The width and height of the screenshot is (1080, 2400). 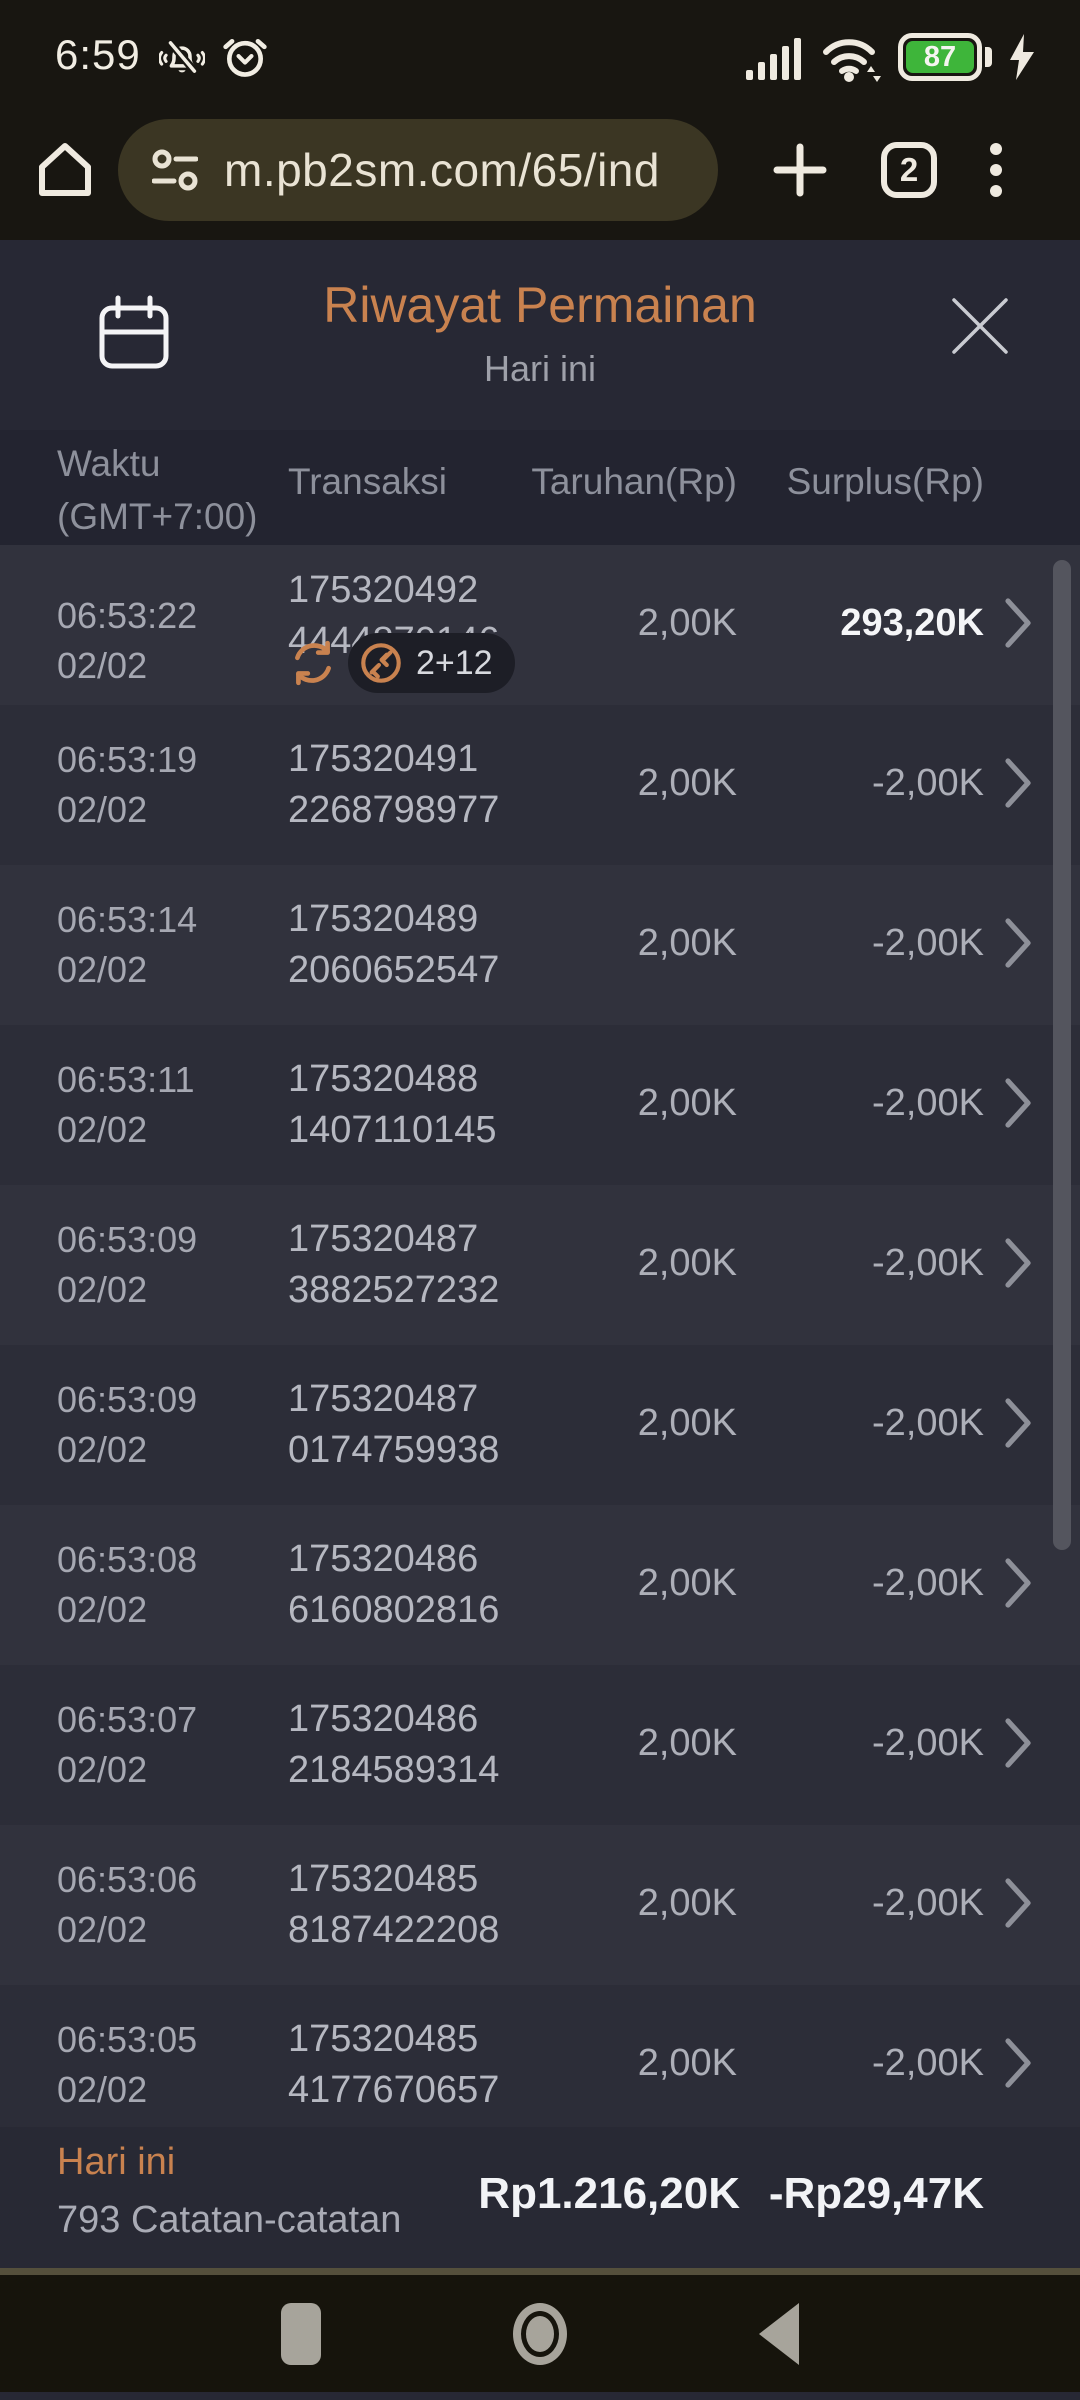 I want to click on row-time: 06:53:08 02/02, so click(x=127, y=1584).